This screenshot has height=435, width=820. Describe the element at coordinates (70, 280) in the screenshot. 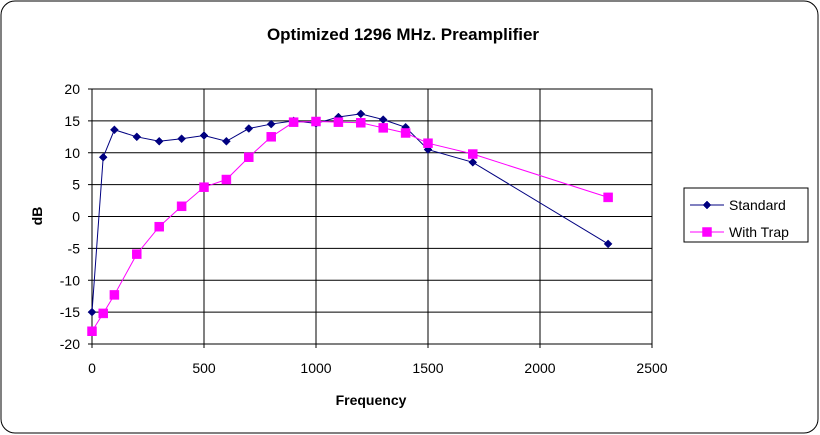

I see `y-tick-label: -10` at that location.